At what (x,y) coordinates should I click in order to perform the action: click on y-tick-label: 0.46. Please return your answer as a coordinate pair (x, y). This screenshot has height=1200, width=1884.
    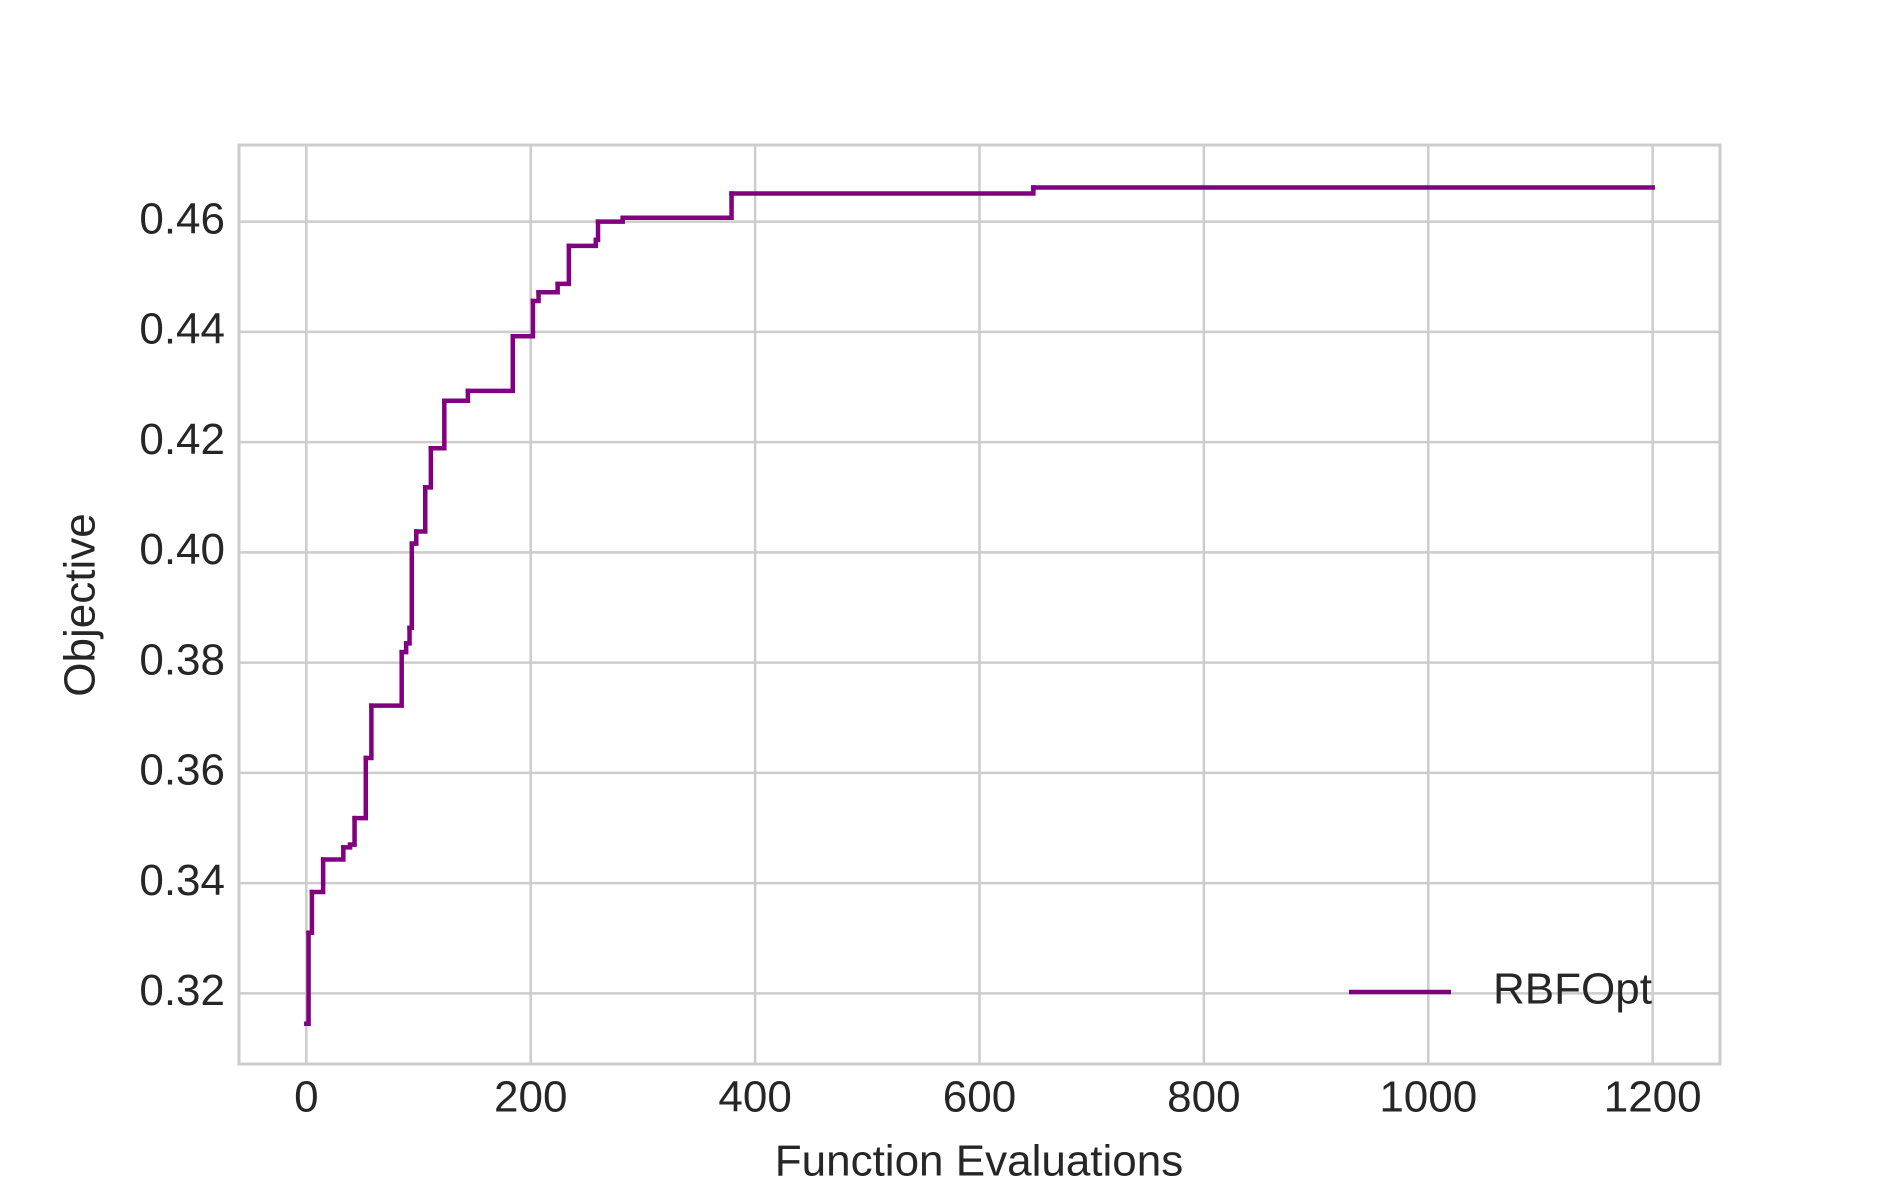
    Looking at the image, I should click on (182, 218).